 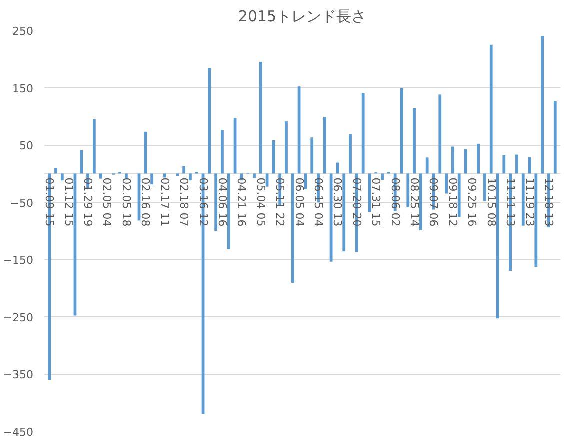 What do you see at coordinates (107, 202) in the screenshot?
I see `x-tick-label: 02.05 04` at bounding box center [107, 202].